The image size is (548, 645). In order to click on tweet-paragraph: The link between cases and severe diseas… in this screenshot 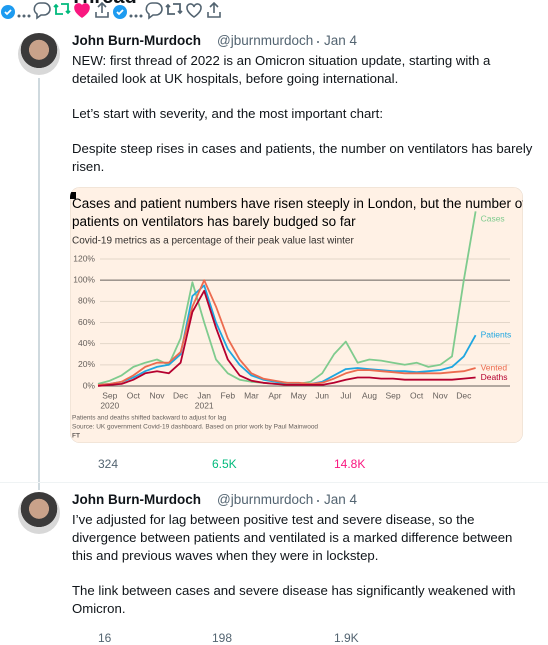, I will do `click(294, 599)`.